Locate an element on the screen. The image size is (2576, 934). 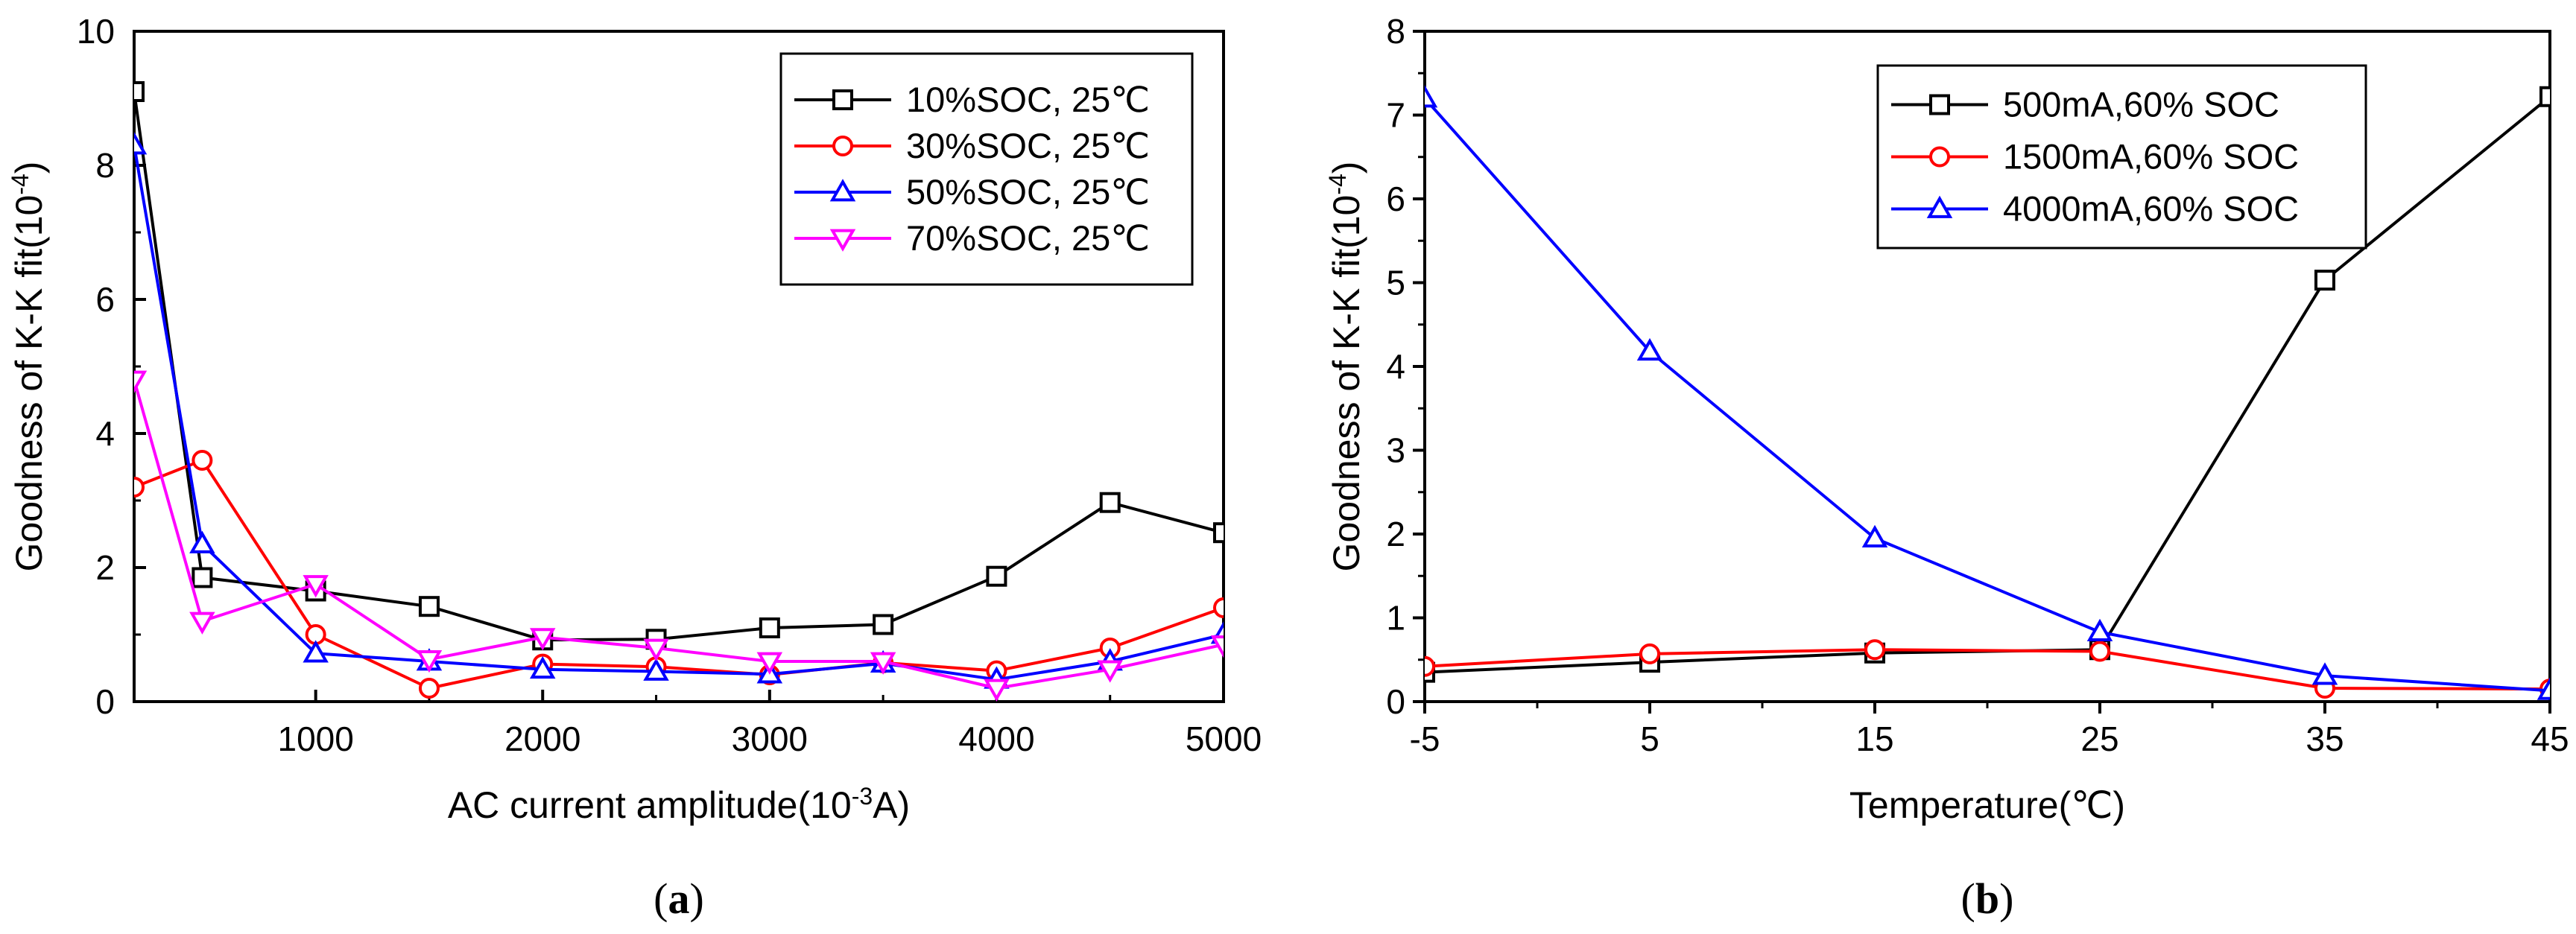
chart-b-x-tick-label: 35 is located at coordinates (2325, 738).